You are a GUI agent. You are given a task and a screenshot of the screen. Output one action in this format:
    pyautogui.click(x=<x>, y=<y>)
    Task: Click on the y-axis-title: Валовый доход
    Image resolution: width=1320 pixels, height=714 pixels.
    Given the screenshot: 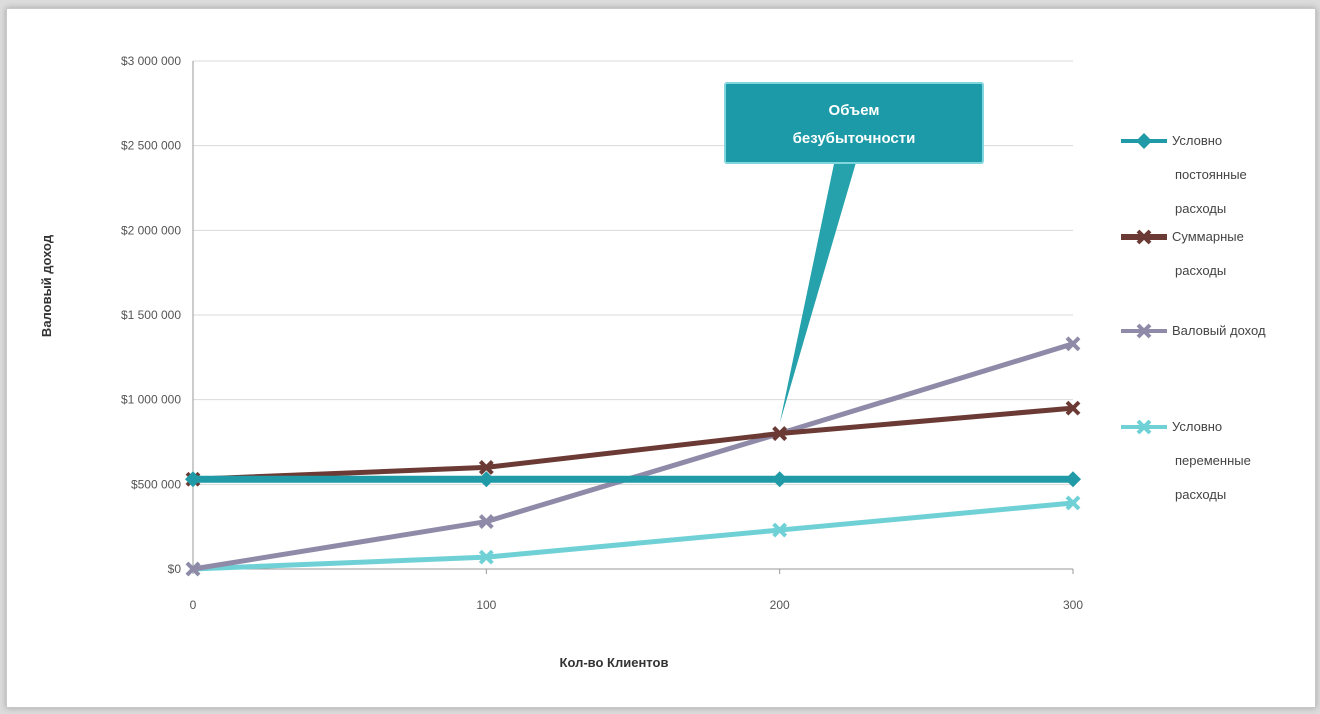 What is the action you would take?
    pyautogui.click(x=46, y=285)
    